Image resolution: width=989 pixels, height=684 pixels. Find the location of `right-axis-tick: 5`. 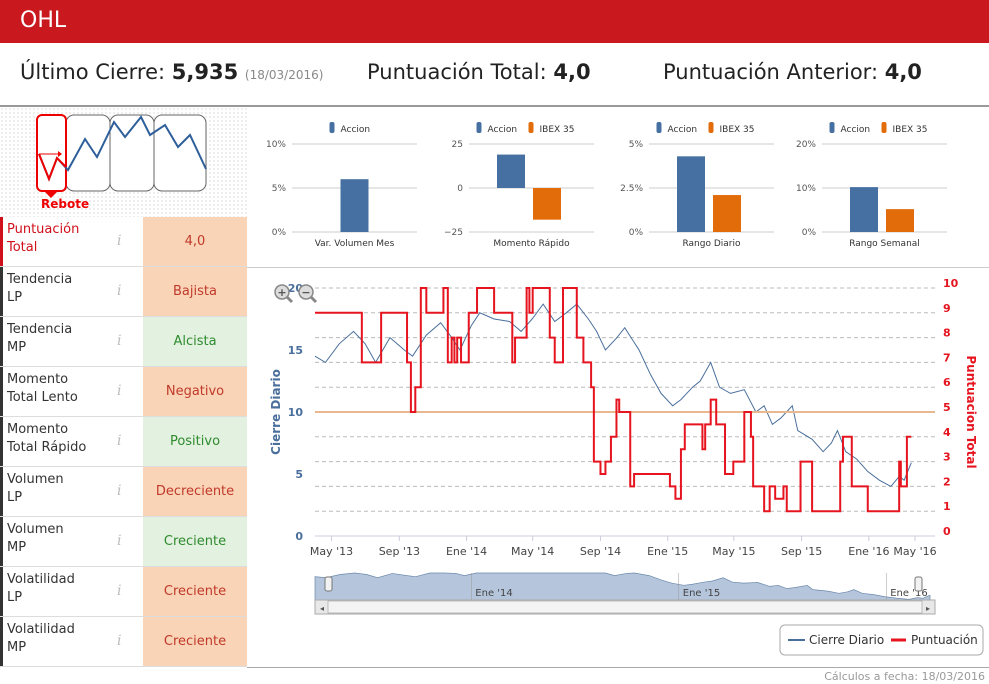

right-axis-tick: 5 is located at coordinates (947, 407).